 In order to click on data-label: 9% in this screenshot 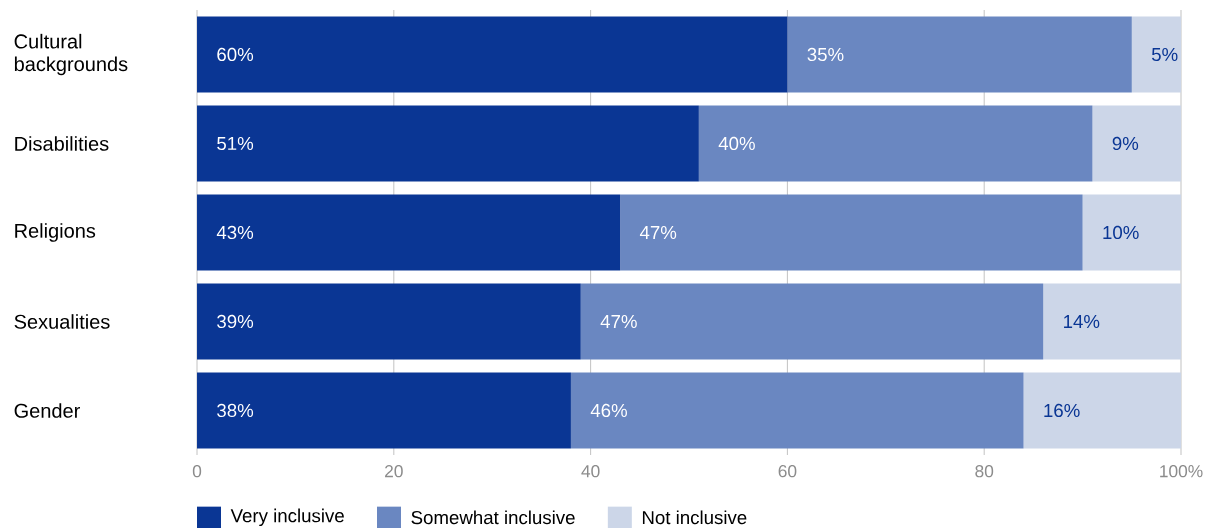, I will do `click(1125, 143)`.